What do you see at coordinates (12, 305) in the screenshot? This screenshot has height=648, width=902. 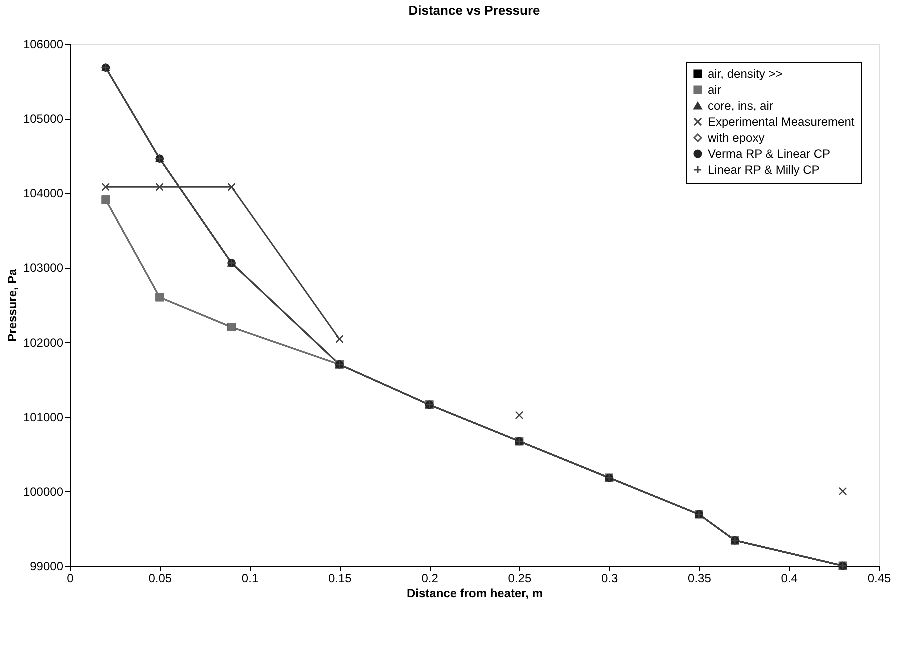 I see `y-axis-title: Pressure, Pa` at bounding box center [12, 305].